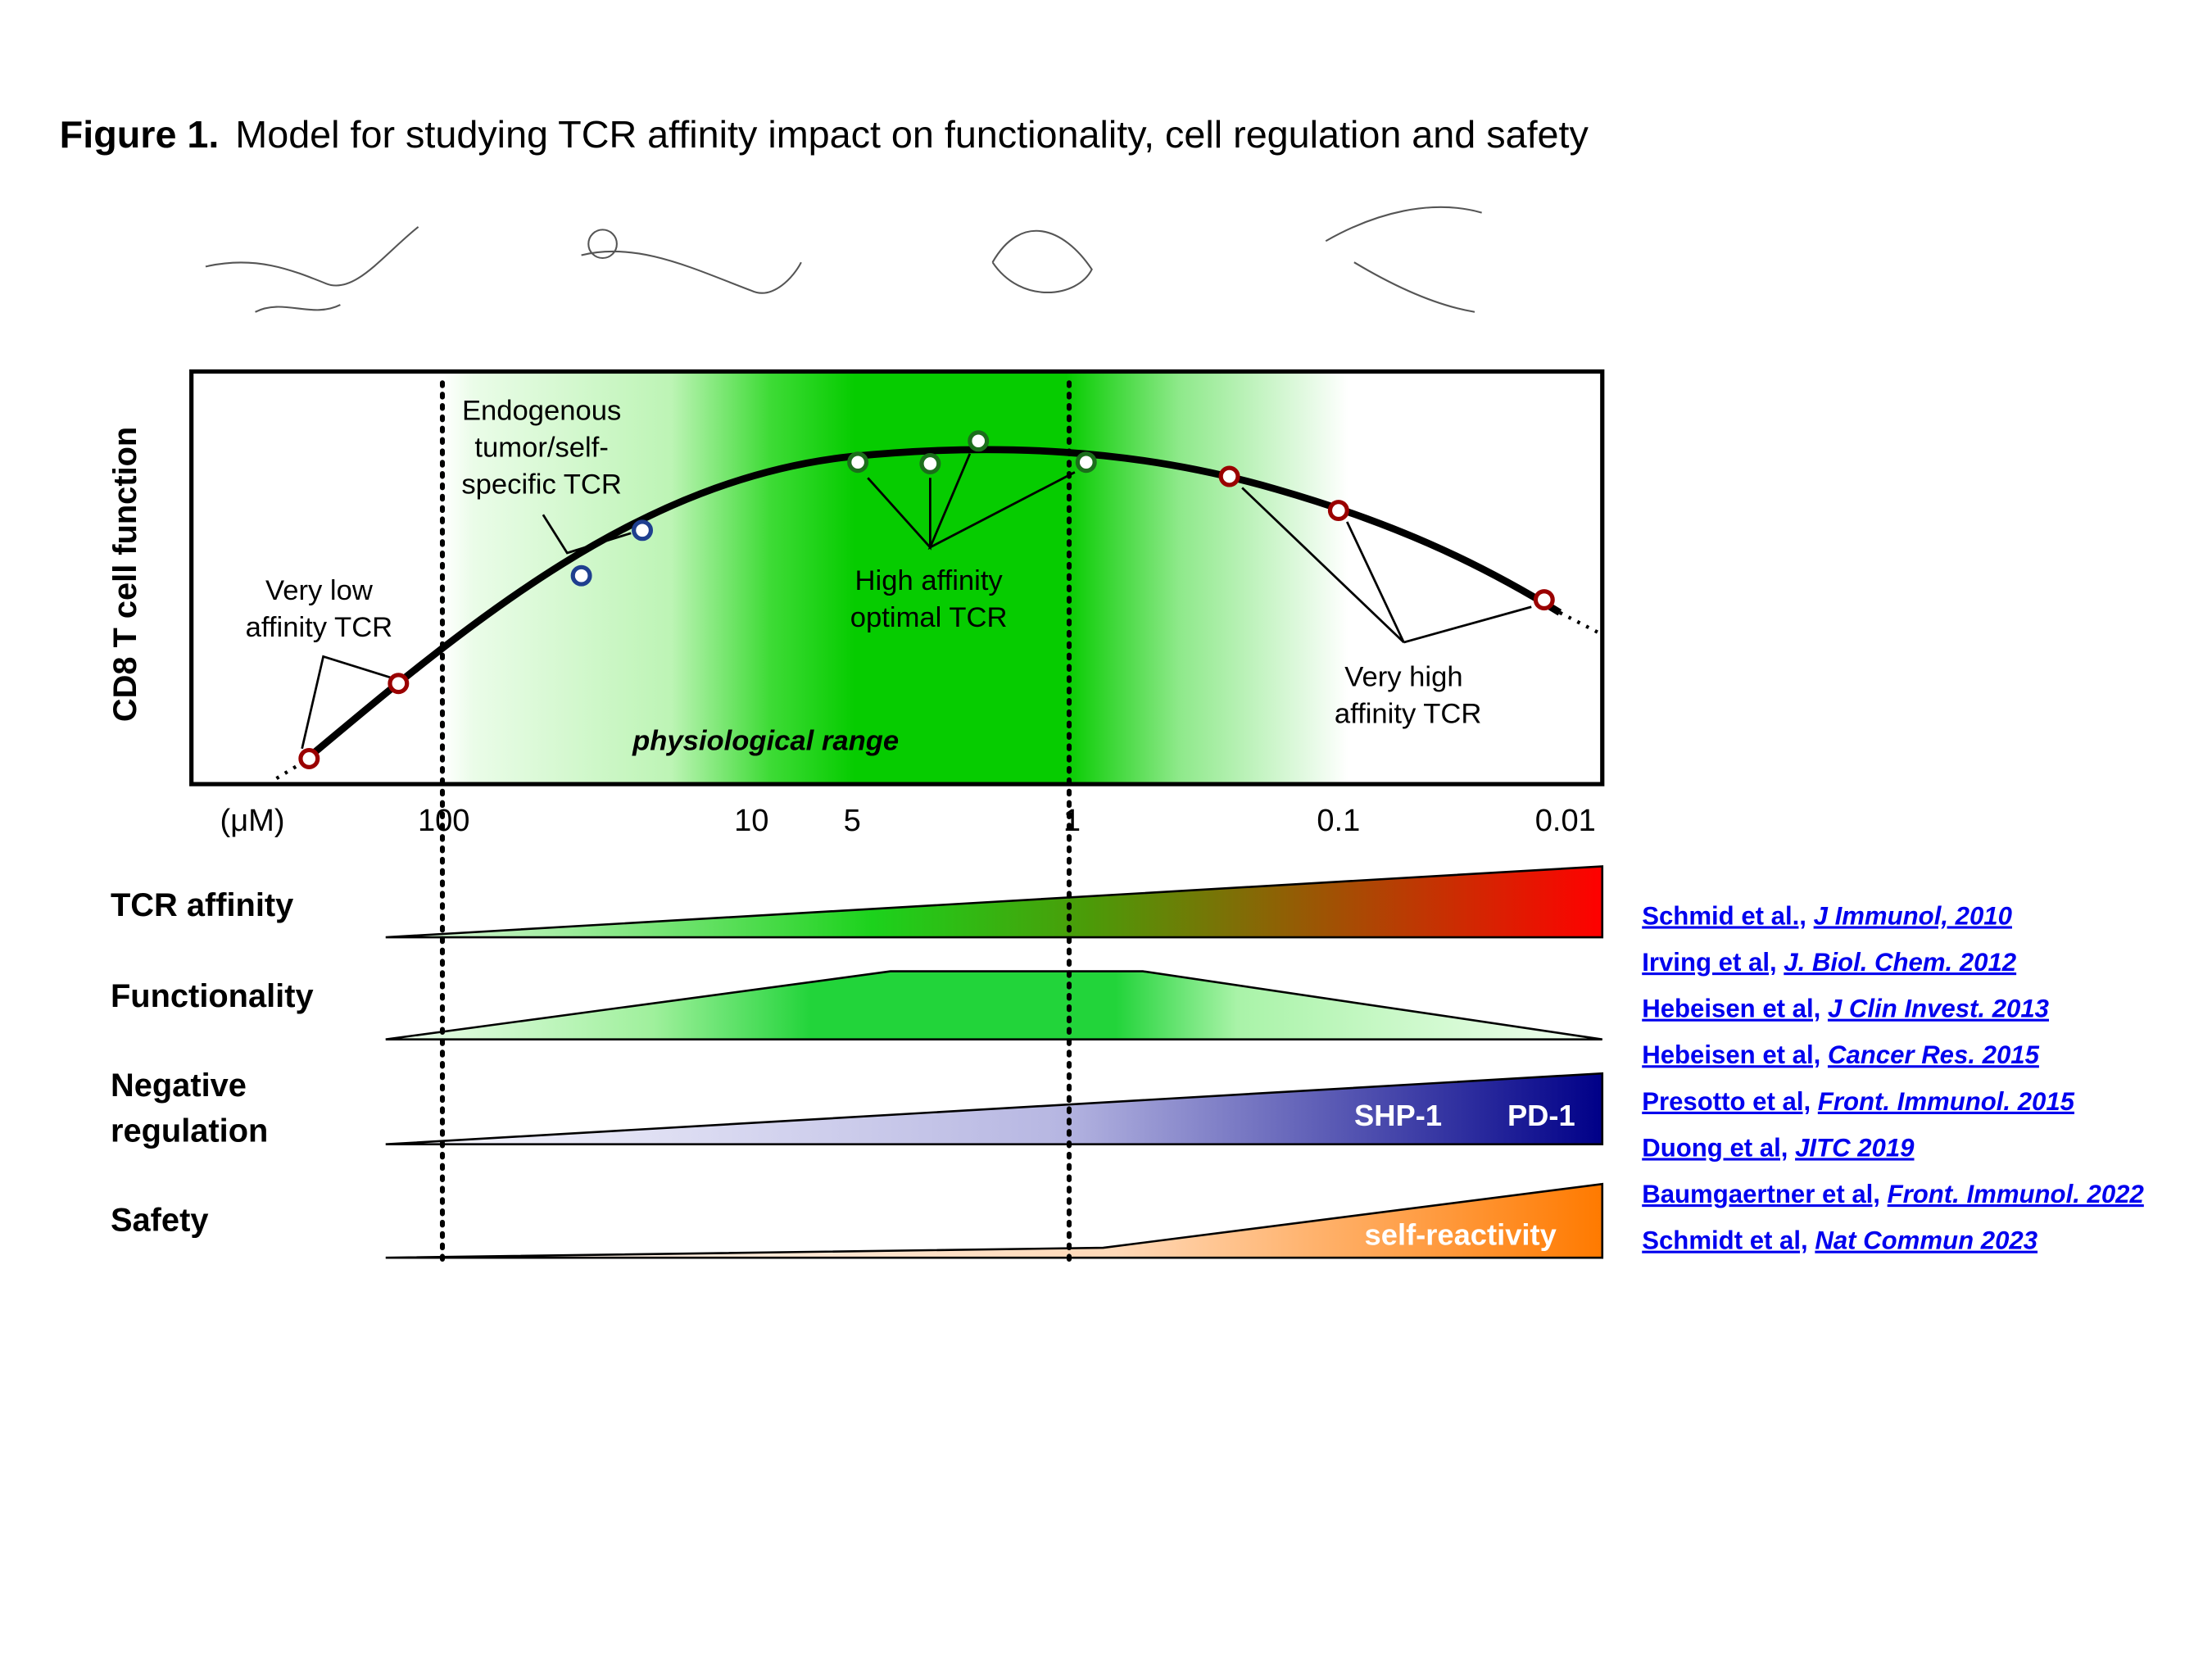 This screenshot has width=2212, height=1659. Describe the element at coordinates (751, 821) in the screenshot. I see `x-tick-label: 10` at that location.